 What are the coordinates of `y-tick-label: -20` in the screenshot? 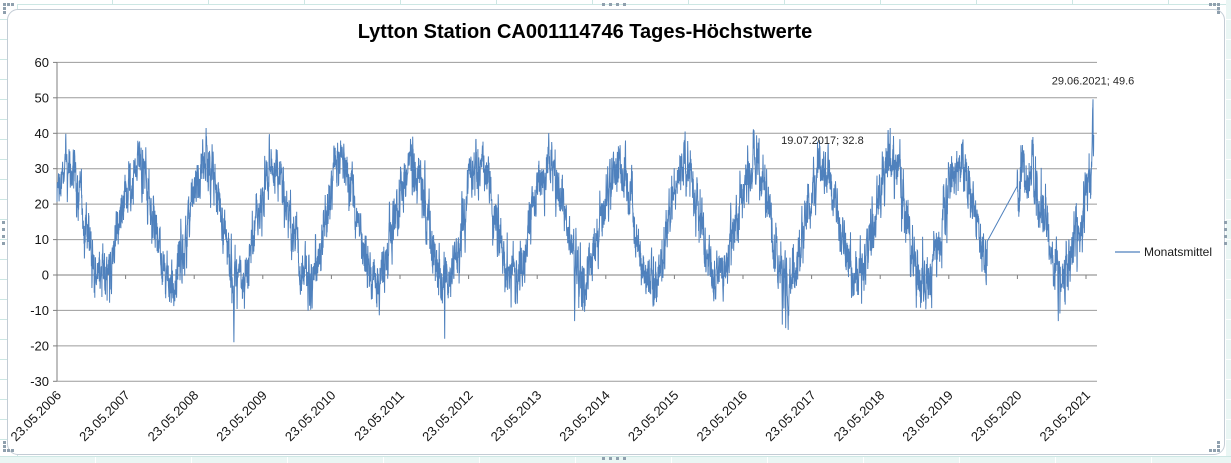 It's located at (39, 345).